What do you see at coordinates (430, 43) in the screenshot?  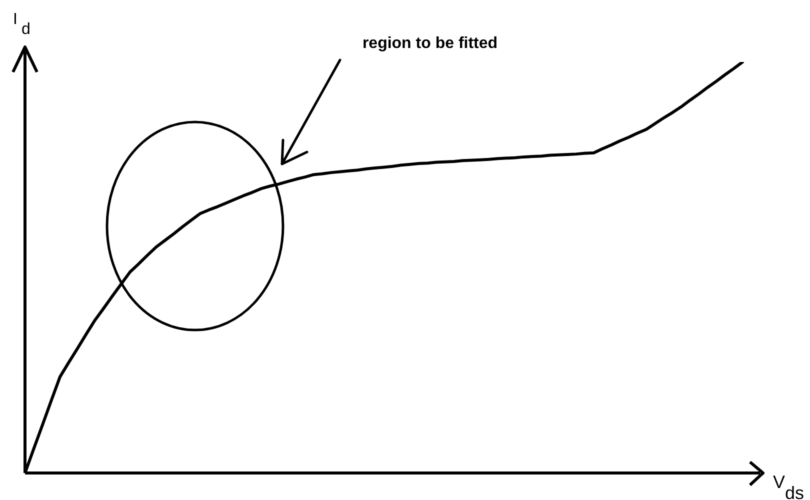 I see `text: region to be fitted` at bounding box center [430, 43].